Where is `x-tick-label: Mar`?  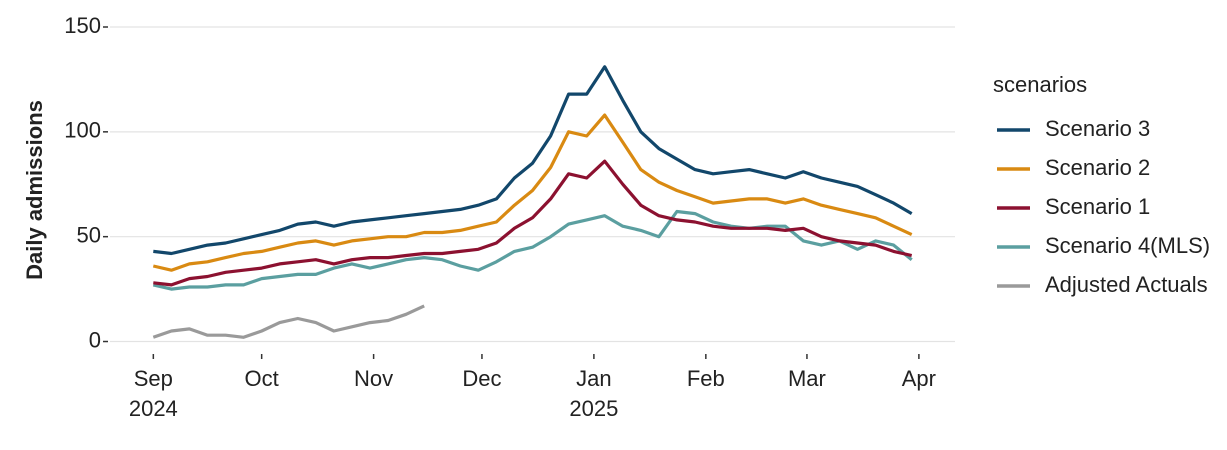
x-tick-label: Mar is located at coordinates (807, 378).